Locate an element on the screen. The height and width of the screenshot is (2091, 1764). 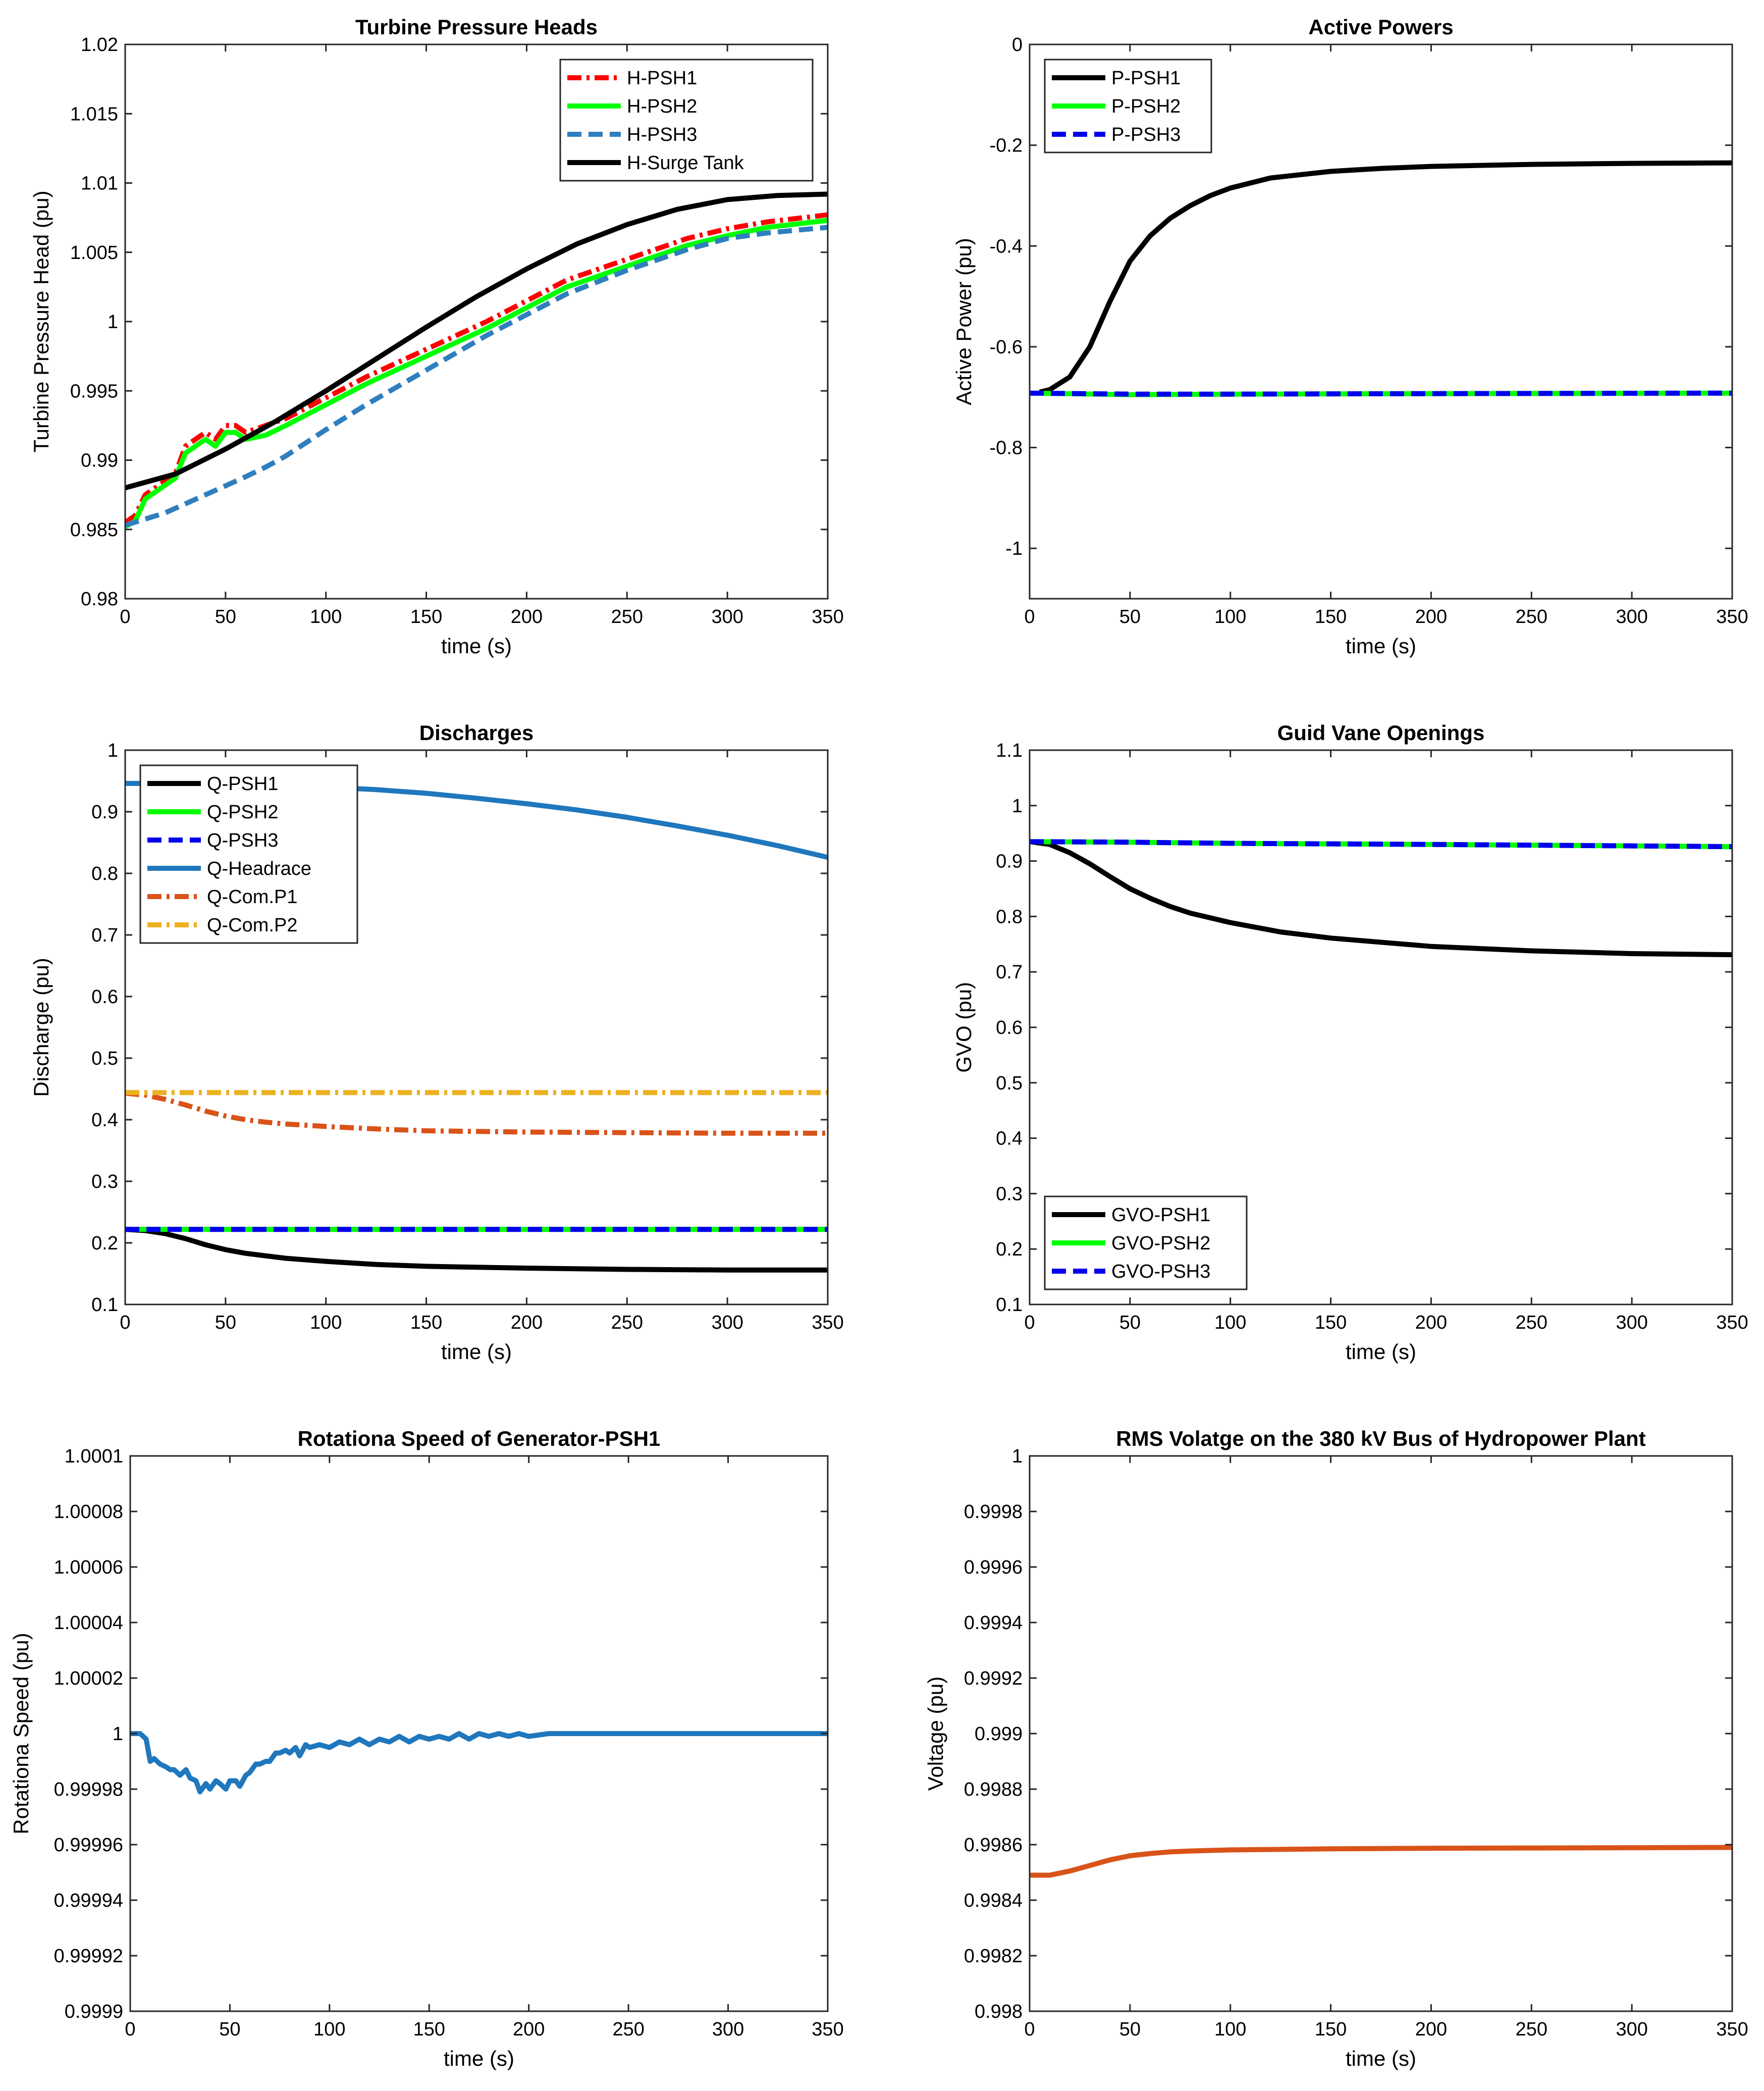
legend: H-PSH1 H-PSH2 H-PSH3 H-Surge Tank is located at coordinates (686, 121).